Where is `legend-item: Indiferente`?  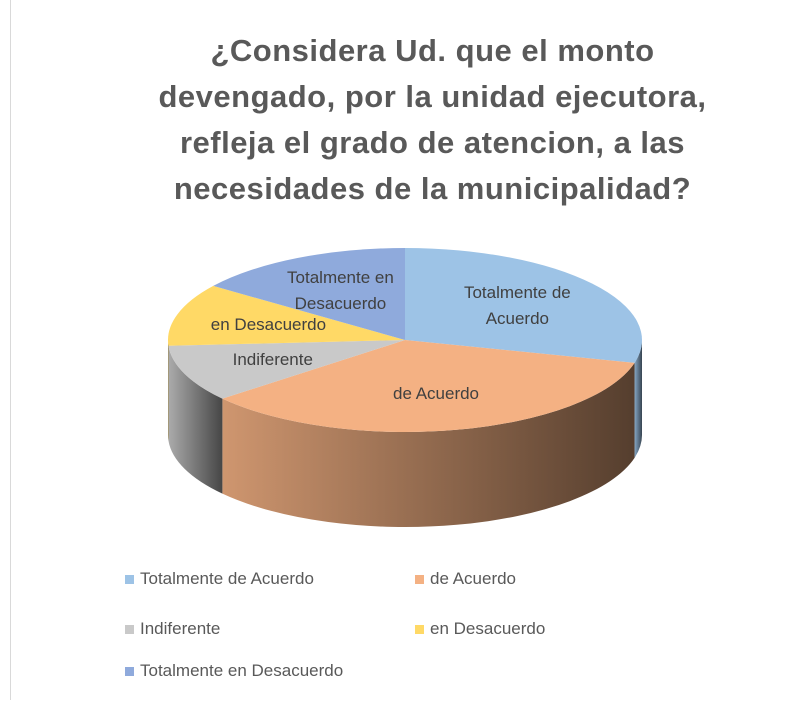 legend-item: Indiferente is located at coordinates (172, 629).